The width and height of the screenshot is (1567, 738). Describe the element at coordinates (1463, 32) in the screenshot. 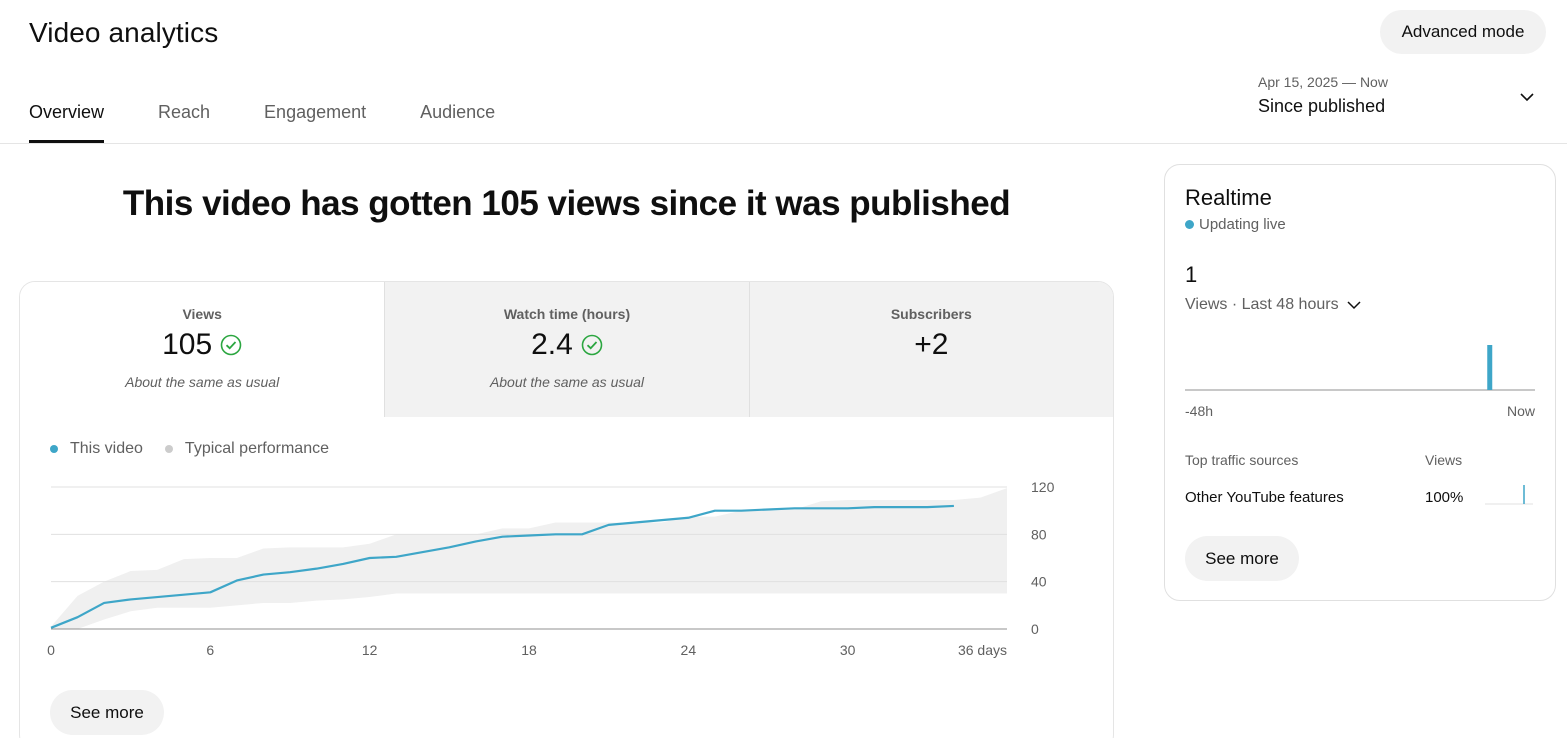

I see `advanced-mode-button: Advanced mode` at that location.